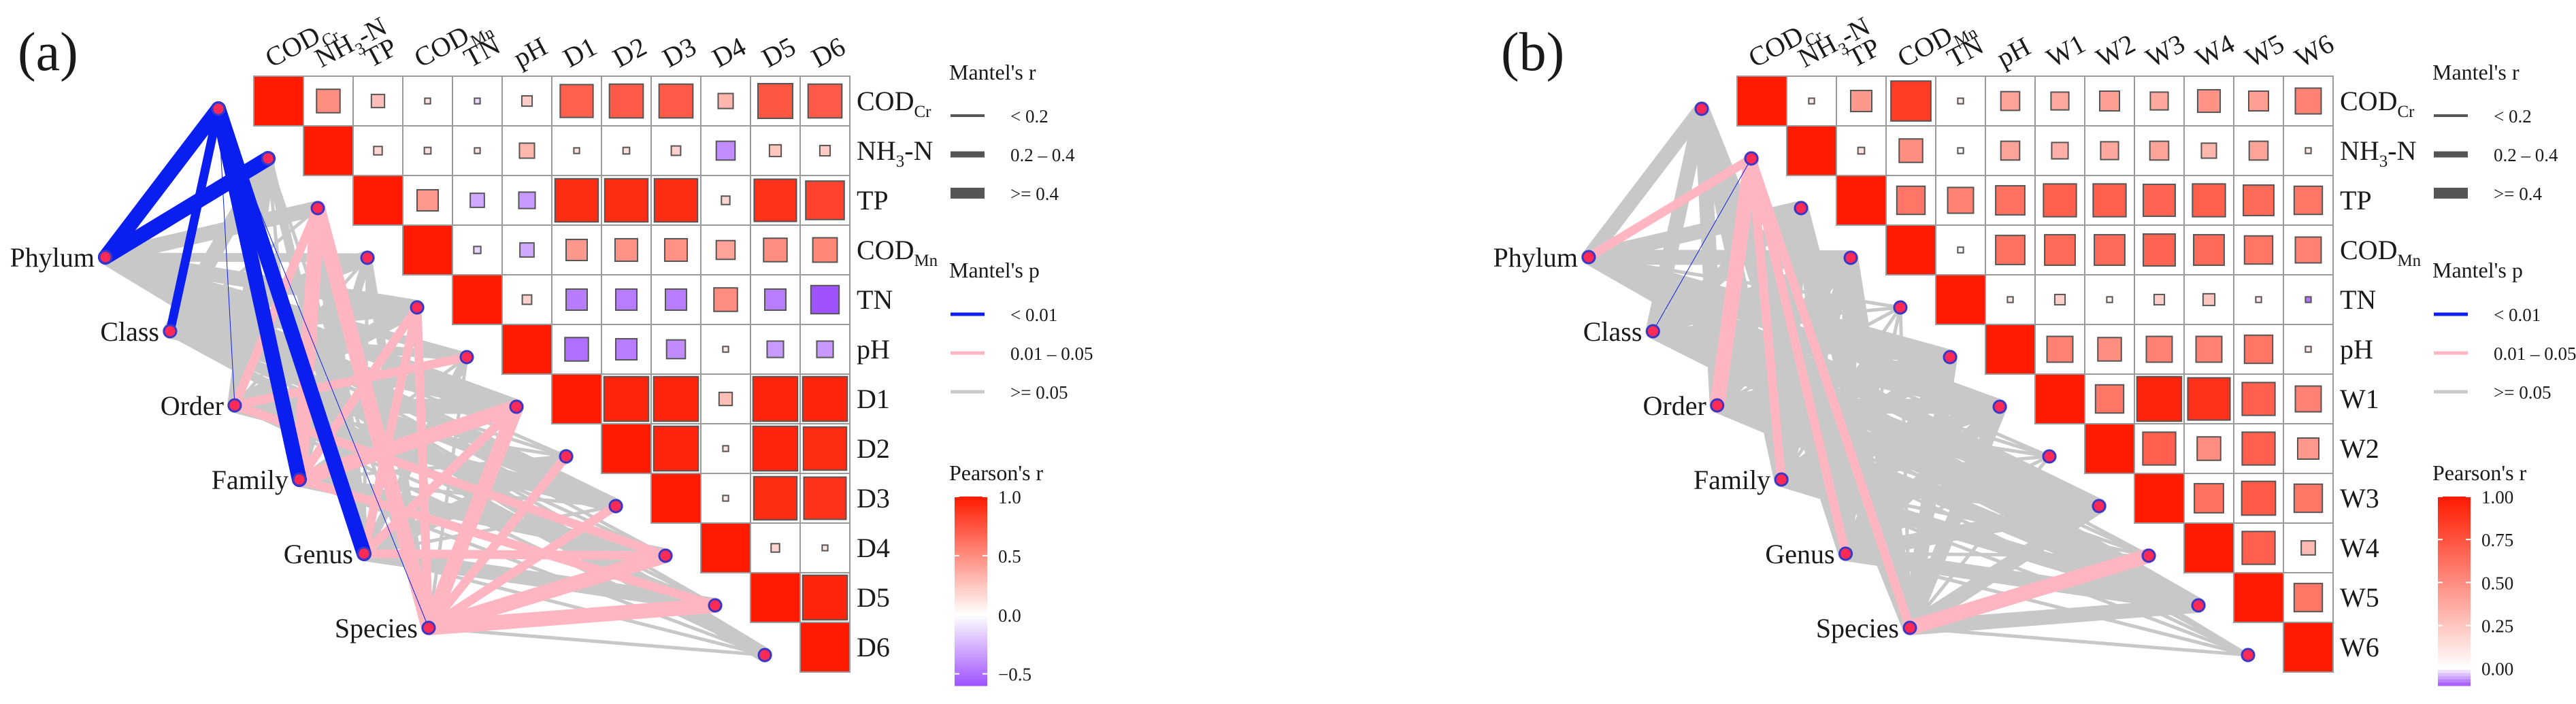 This screenshot has height=704, width=2576. What do you see at coordinates (2011, 200) in the screenshot?
I see `corr-mark-tp-ph` at bounding box center [2011, 200].